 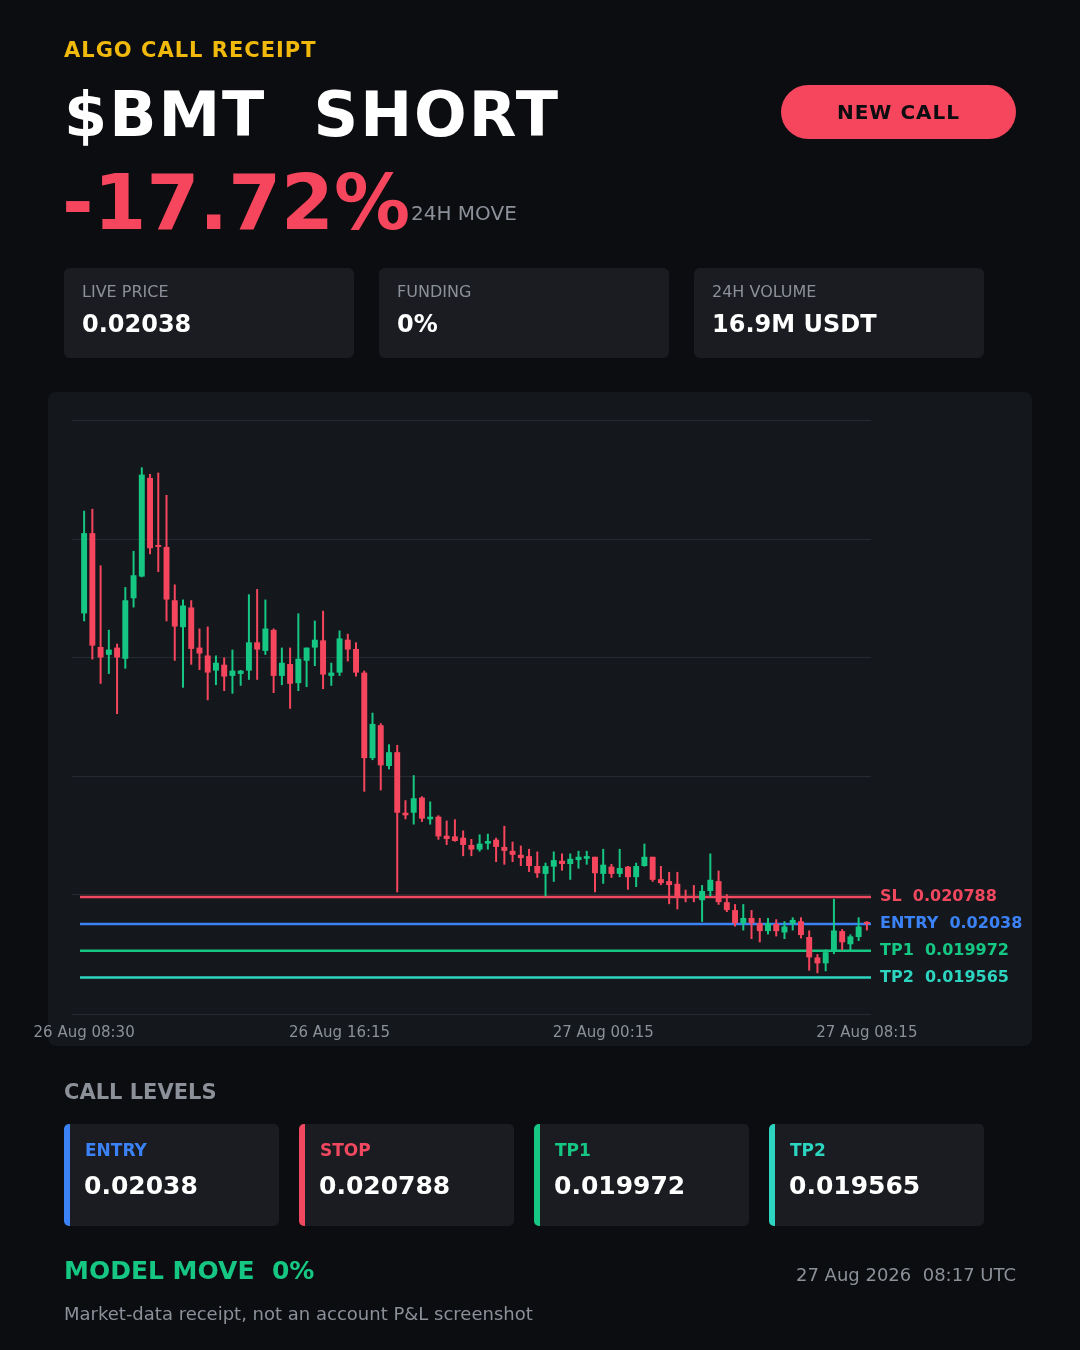 What do you see at coordinates (764, 291) in the screenshot?
I see `text: 24H VOLUME` at bounding box center [764, 291].